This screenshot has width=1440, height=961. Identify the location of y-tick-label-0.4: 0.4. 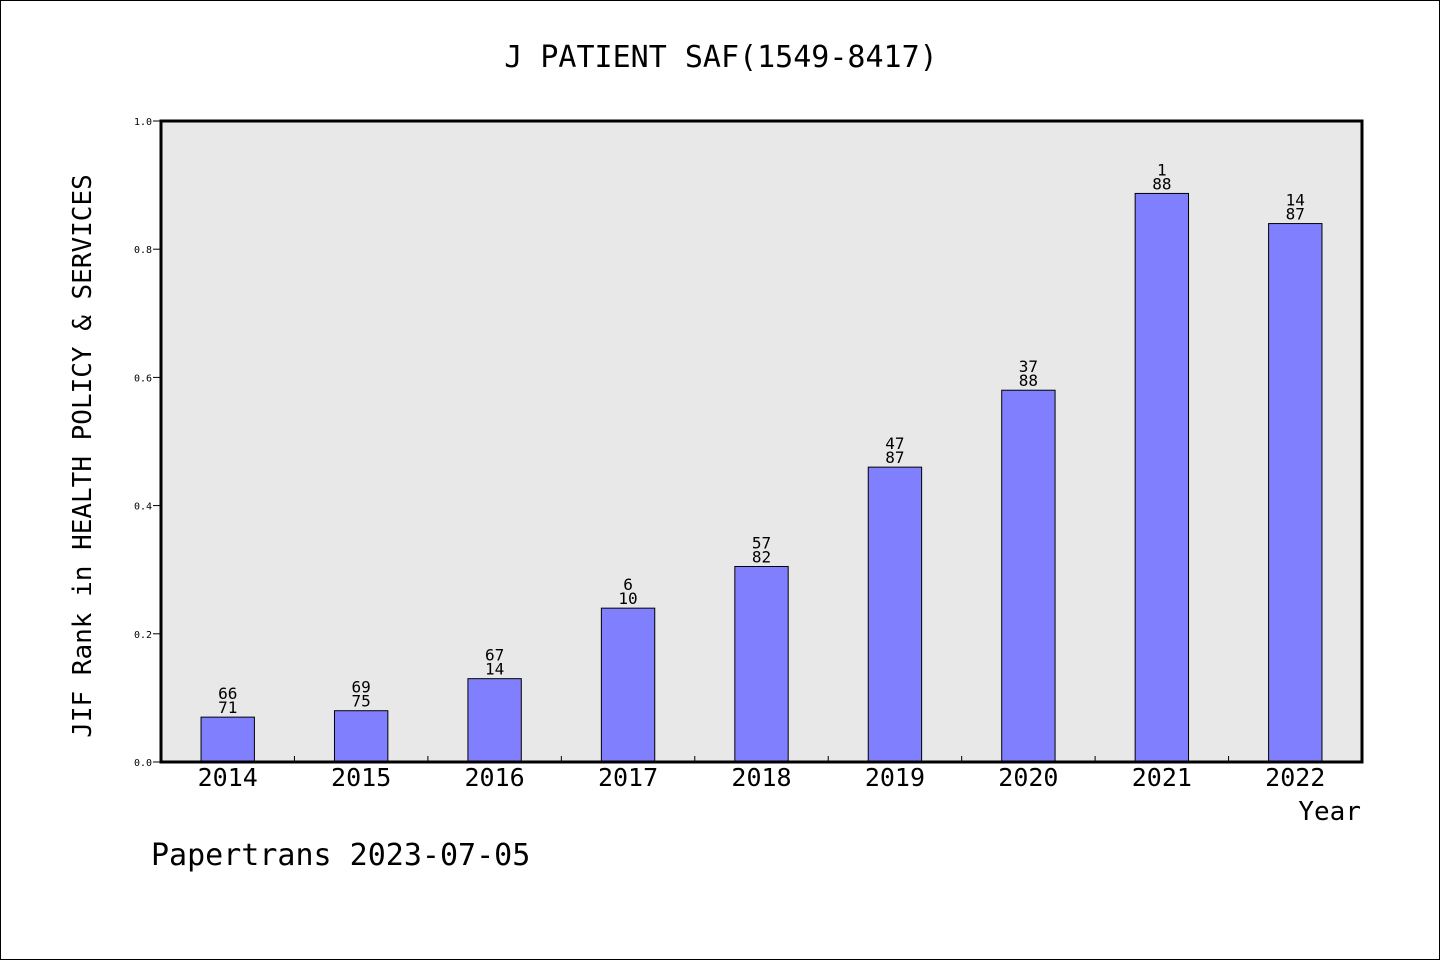
(143, 507).